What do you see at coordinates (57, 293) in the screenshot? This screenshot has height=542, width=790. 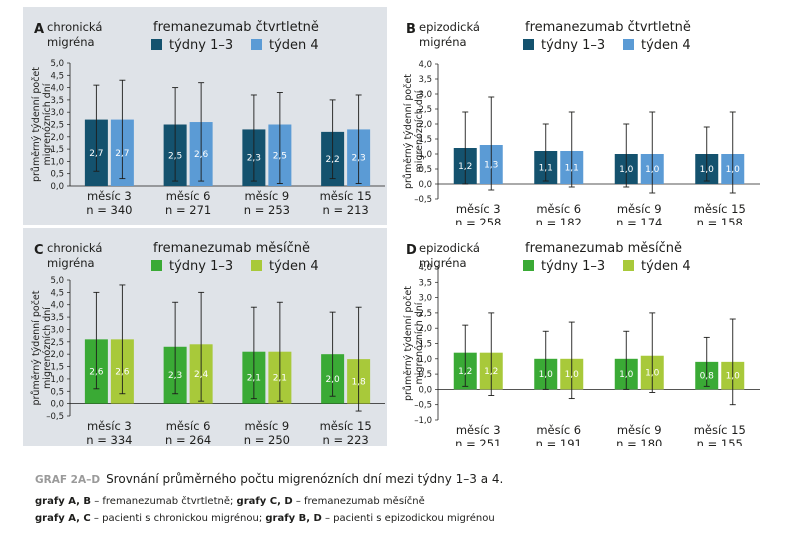 I see `chart-c-ytick-label-1: 4,5` at bounding box center [57, 293].